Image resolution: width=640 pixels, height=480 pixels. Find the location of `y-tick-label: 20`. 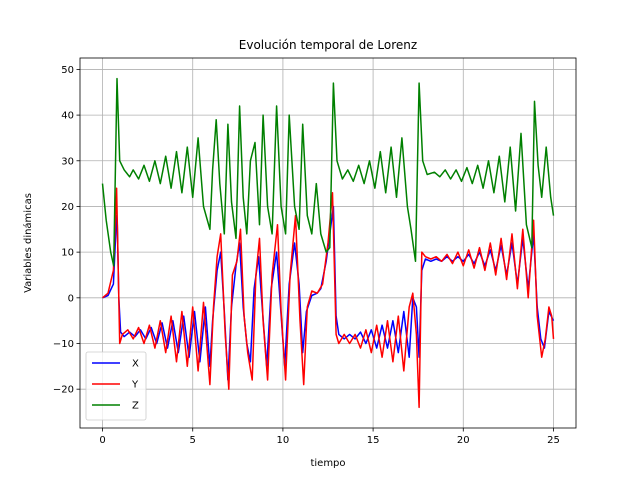

y-tick-label: 20 is located at coordinates (67, 207).